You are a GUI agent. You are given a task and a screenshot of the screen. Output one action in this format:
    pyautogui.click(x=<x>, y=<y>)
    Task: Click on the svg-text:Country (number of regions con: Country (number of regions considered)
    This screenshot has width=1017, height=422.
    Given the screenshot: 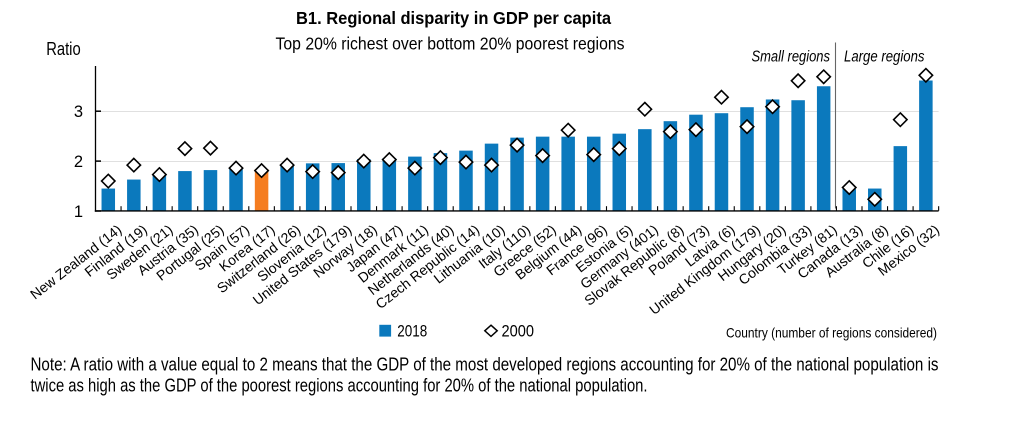 What is the action you would take?
    pyautogui.click(x=831, y=333)
    